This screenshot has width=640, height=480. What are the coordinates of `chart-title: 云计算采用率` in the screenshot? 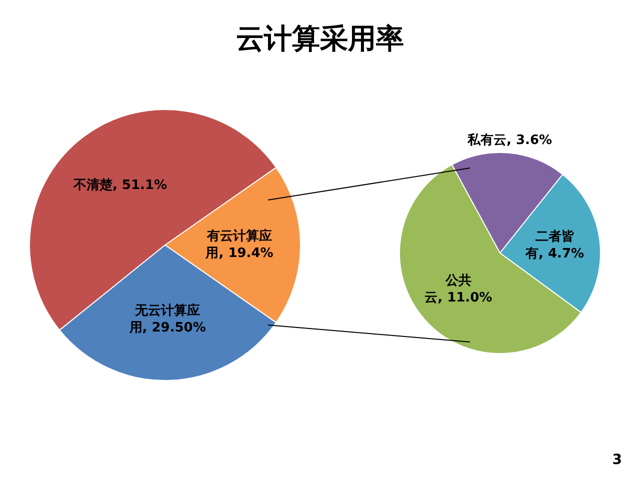 It's located at (320, 39).